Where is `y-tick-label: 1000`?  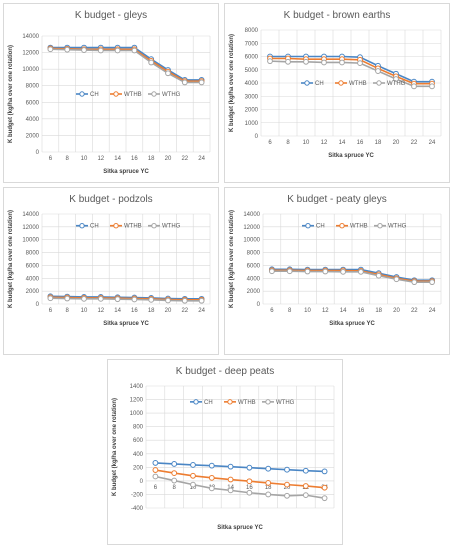
y-tick-label: 1000 is located at coordinates (137, 414).